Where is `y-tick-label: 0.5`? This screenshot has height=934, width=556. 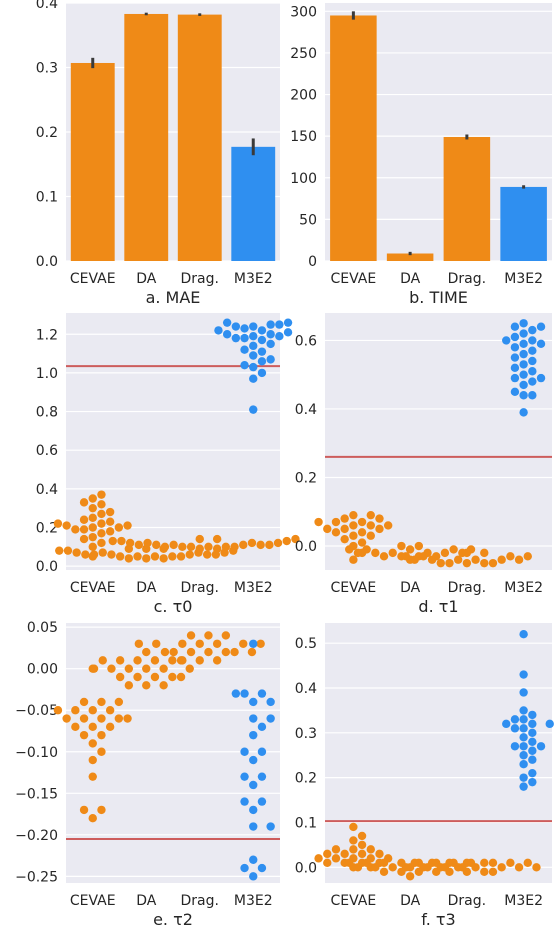
y-tick-label: 0.5 is located at coordinates (306, 644).